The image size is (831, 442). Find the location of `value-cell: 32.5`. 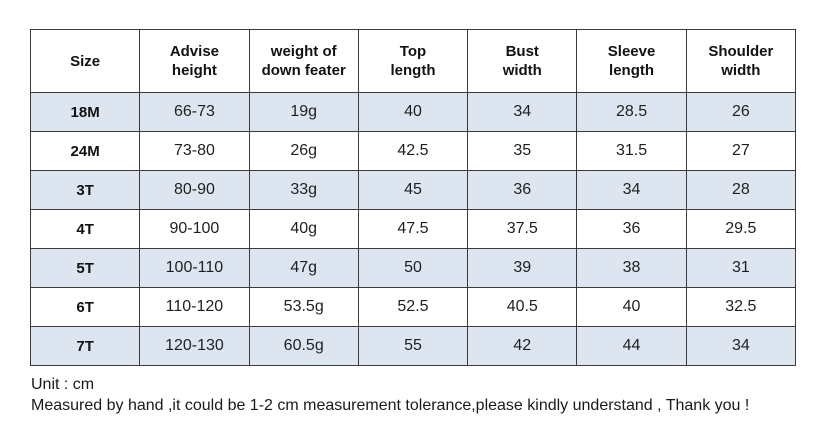

value-cell: 32.5 is located at coordinates (741, 307).